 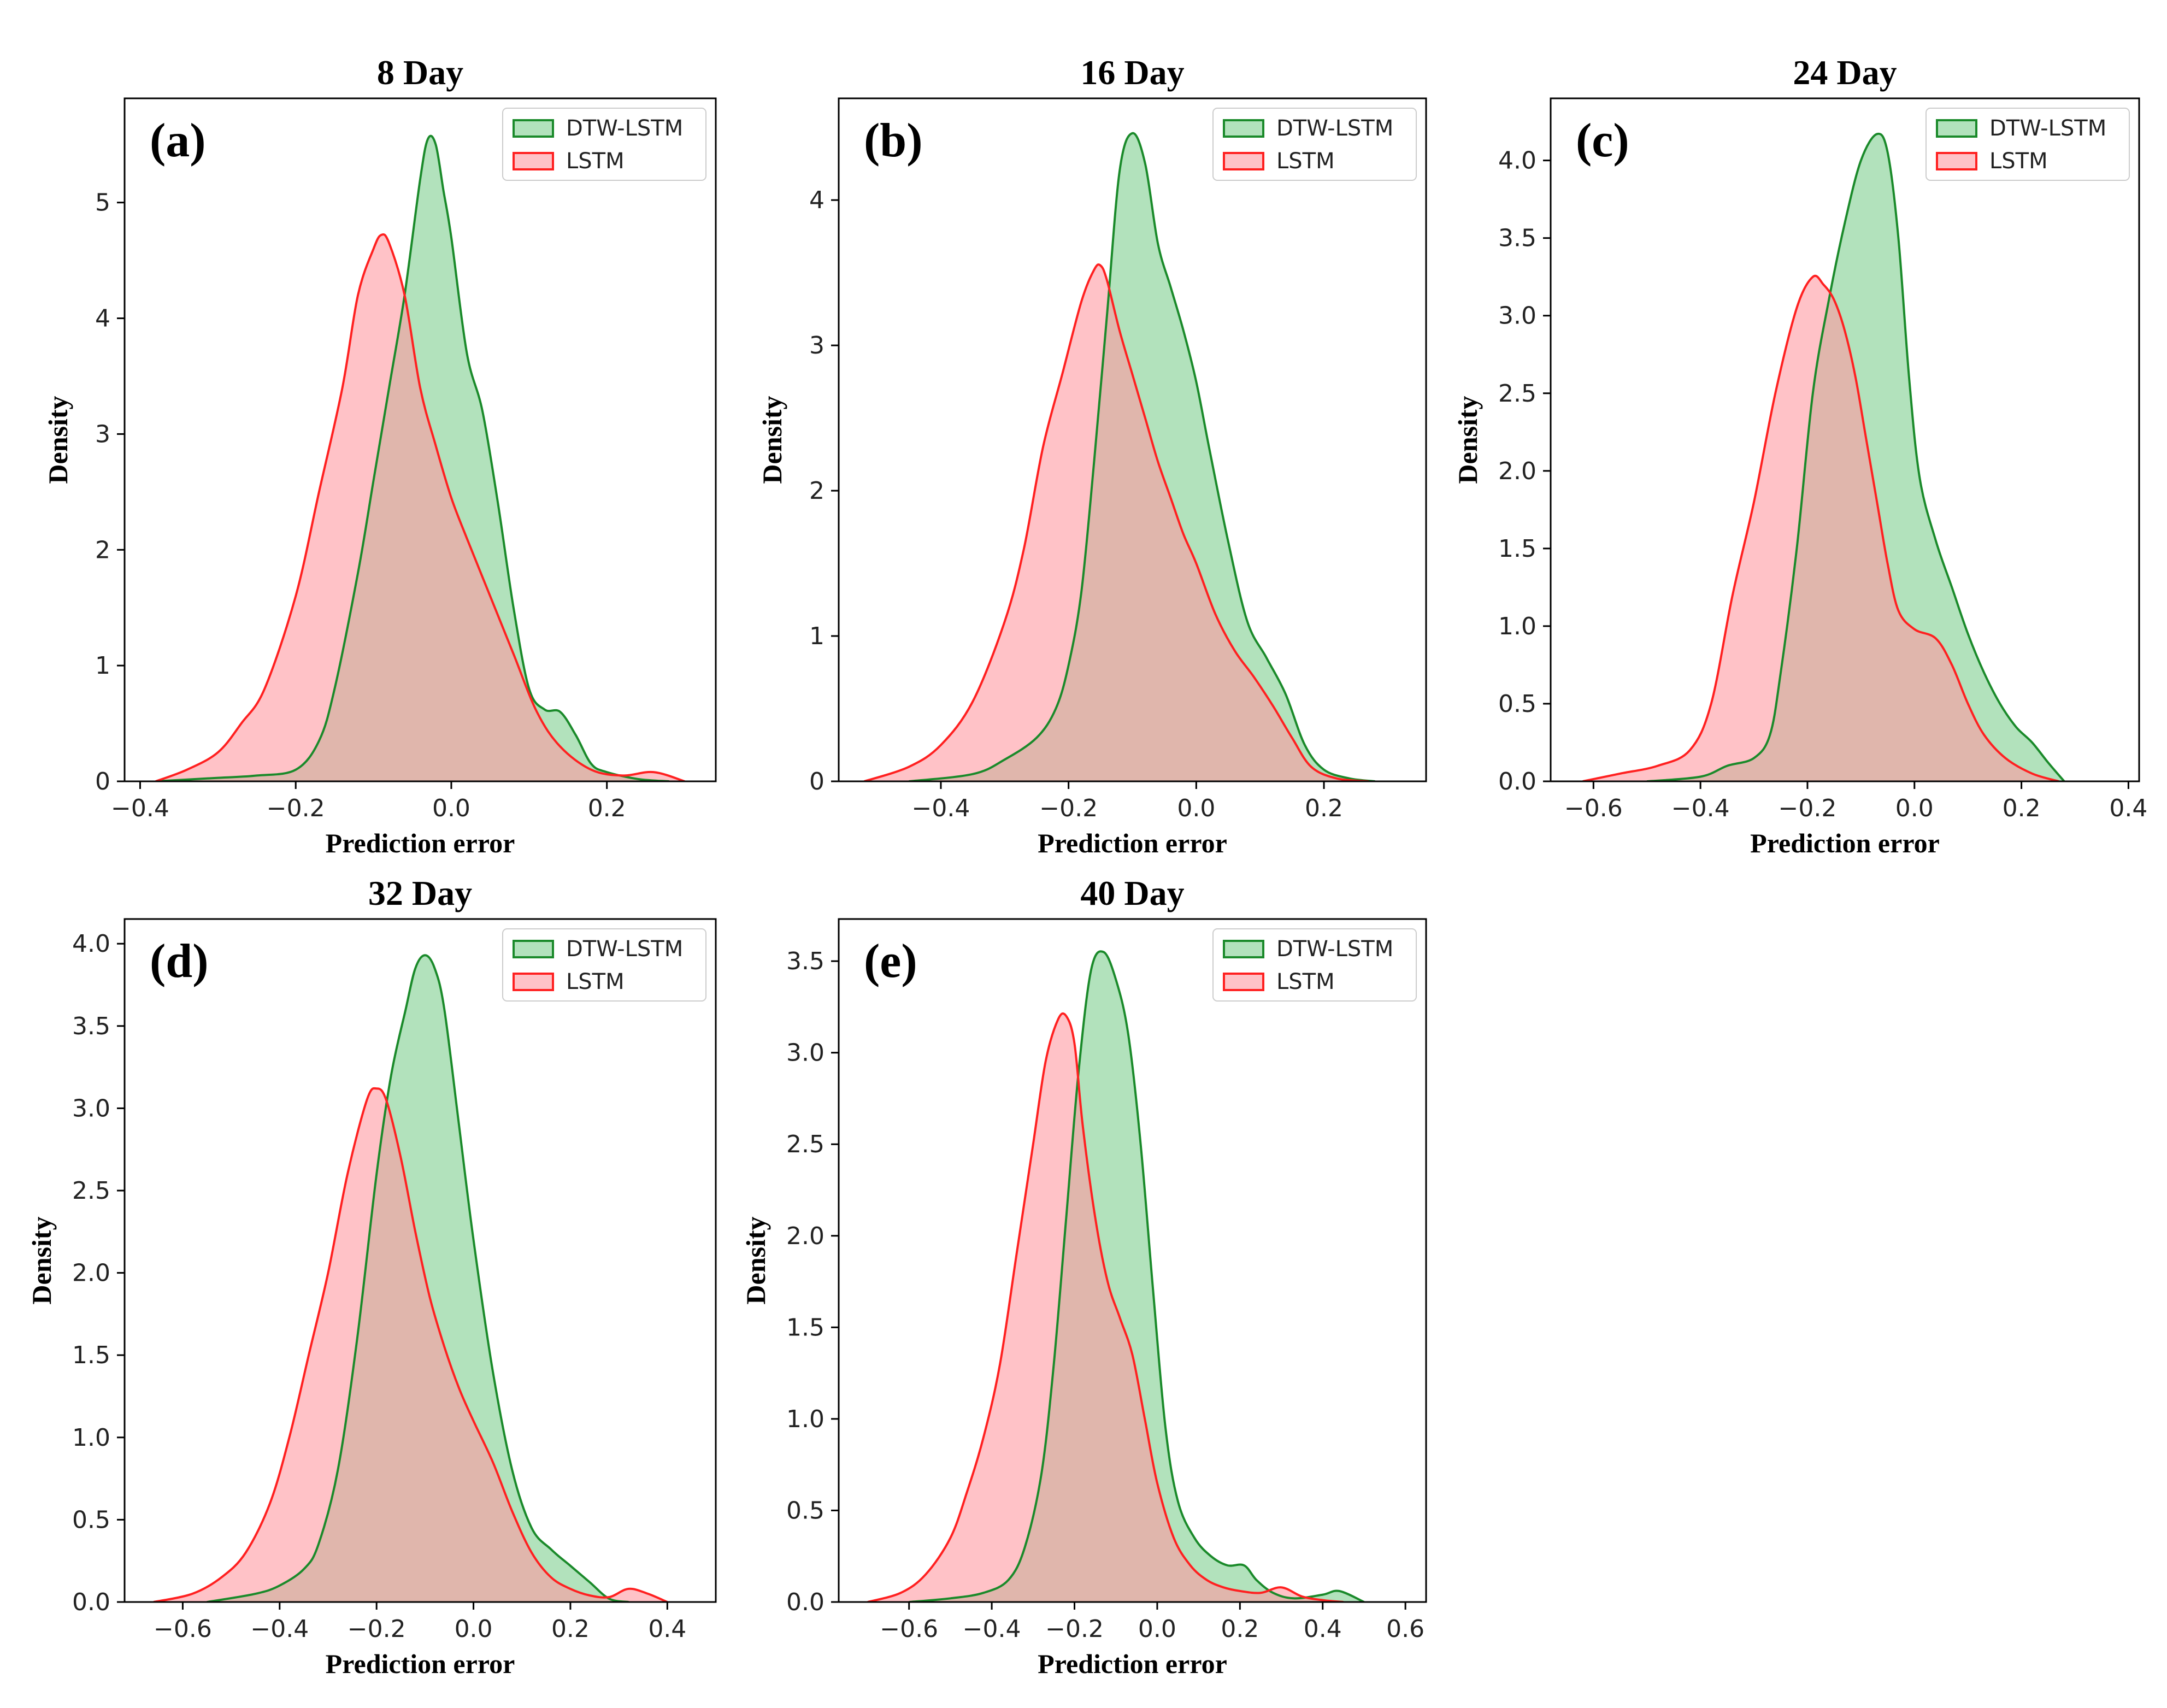 What do you see at coordinates (1845, 72) in the screenshot?
I see `panel-title: 24 Day` at bounding box center [1845, 72].